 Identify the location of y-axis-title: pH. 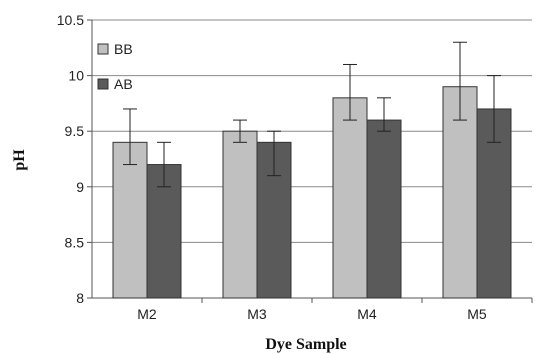
(19, 160).